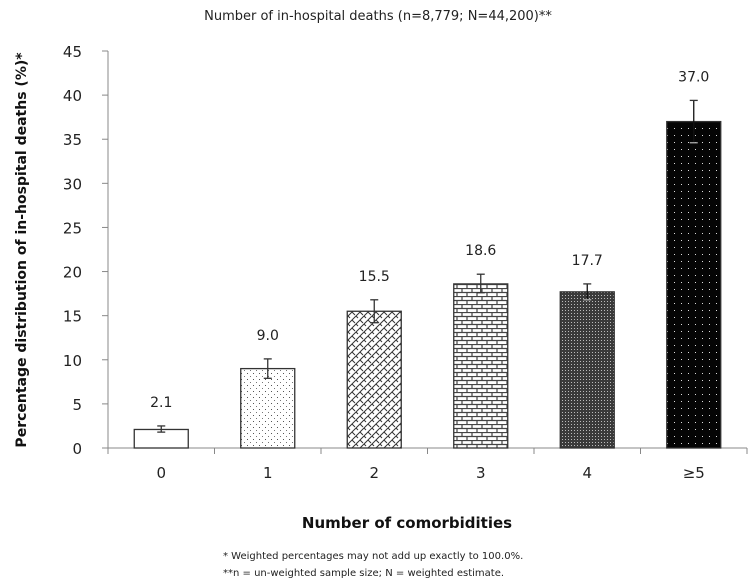  What do you see at coordinates (86, 250) in the screenshot?
I see `y-axis: 0 5 10 15 20 25 30 35 40 45` at bounding box center [86, 250].